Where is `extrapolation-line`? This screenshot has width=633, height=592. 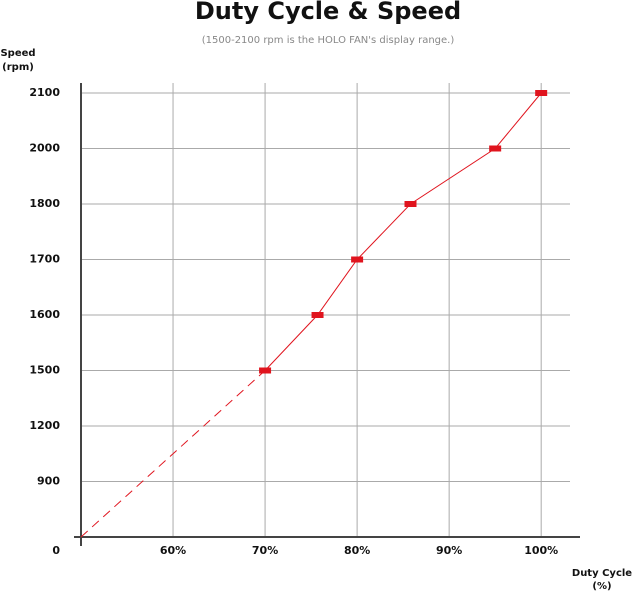 extrapolation-line is located at coordinates (173, 454).